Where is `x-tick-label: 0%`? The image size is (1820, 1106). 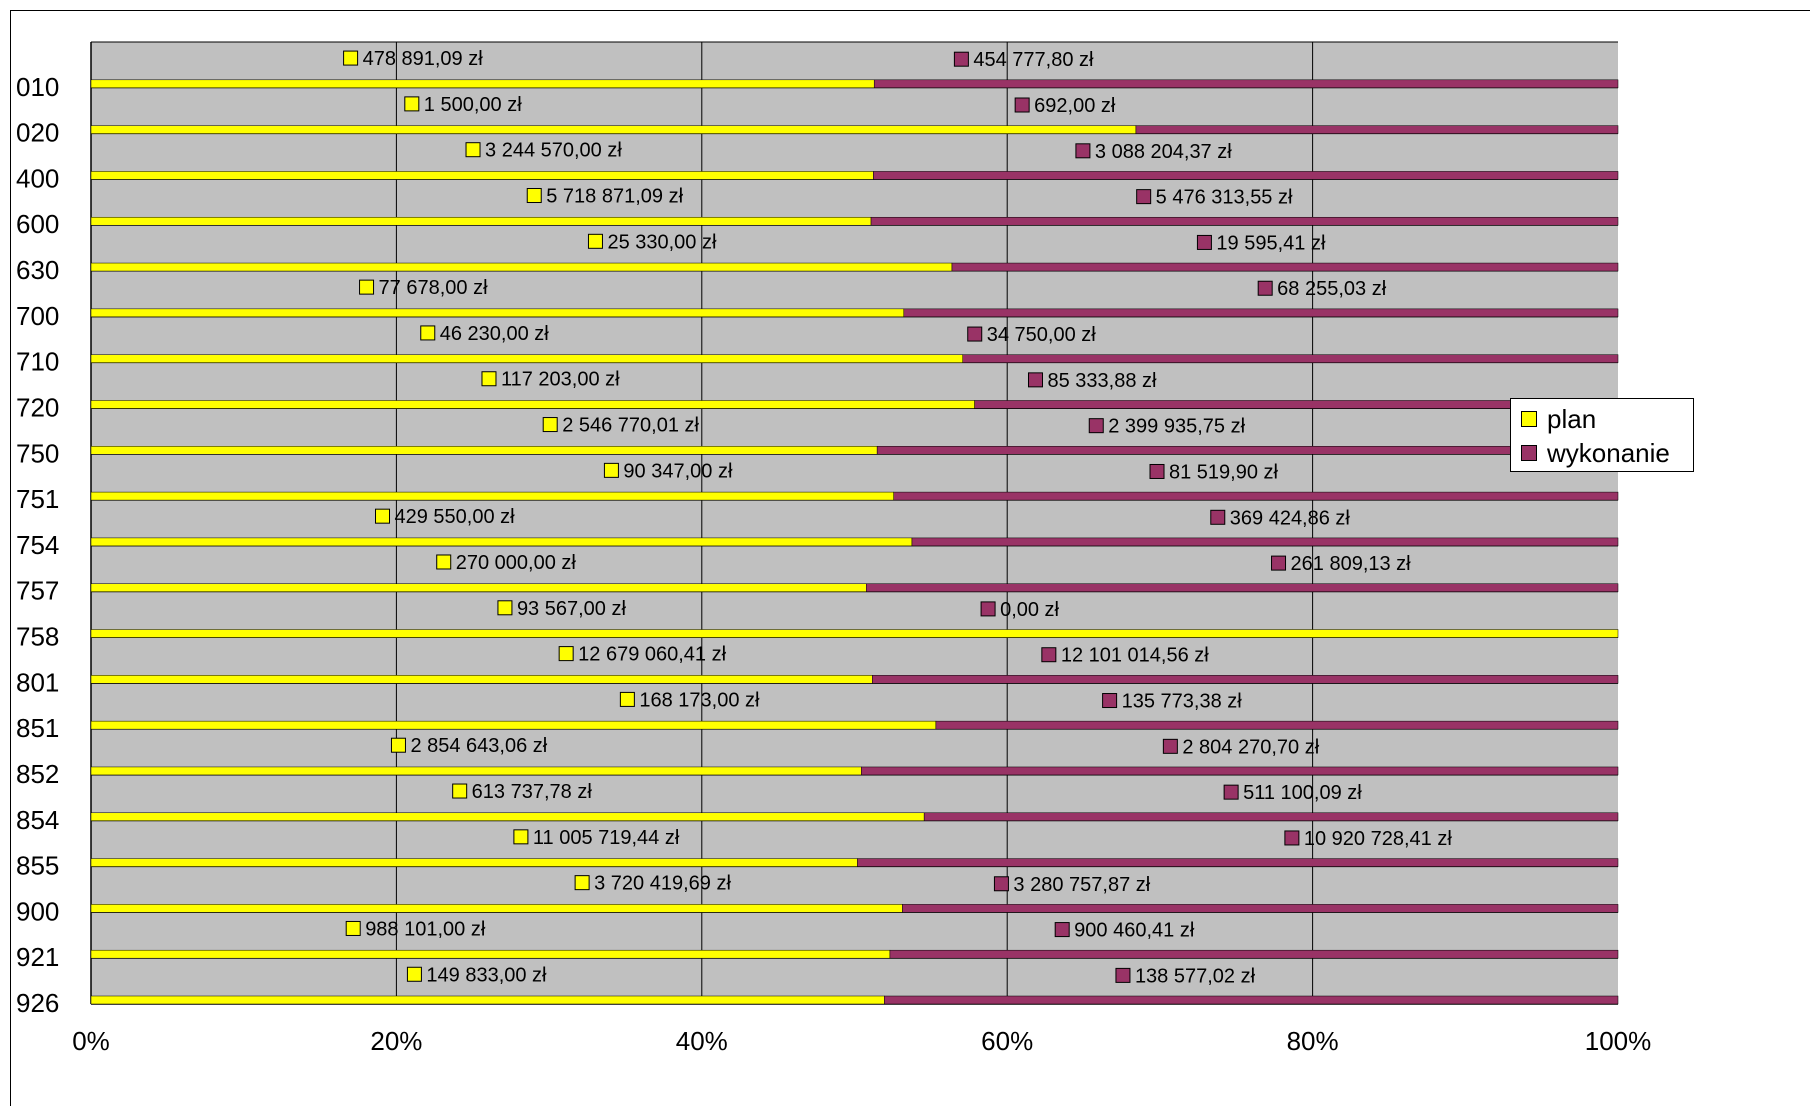
x-tick-label: 0% is located at coordinates (91, 1041).